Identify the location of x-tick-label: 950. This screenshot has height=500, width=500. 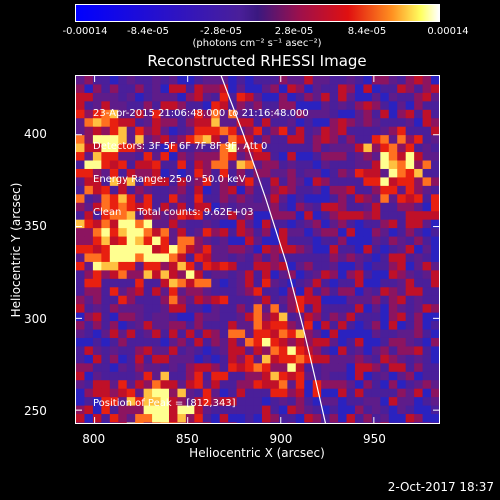
(374, 439).